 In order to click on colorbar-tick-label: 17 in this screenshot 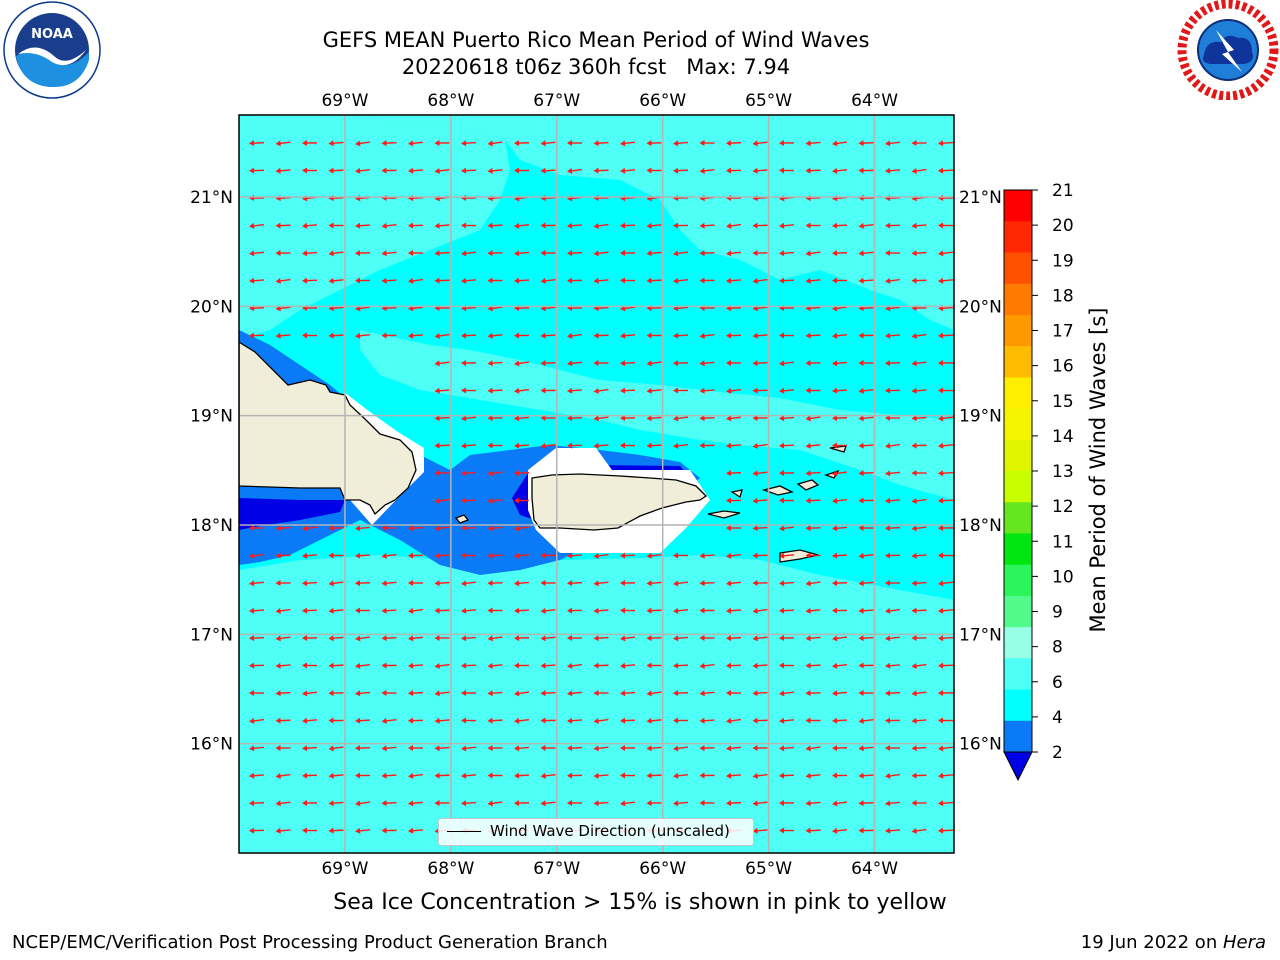, I will do `click(1063, 332)`.